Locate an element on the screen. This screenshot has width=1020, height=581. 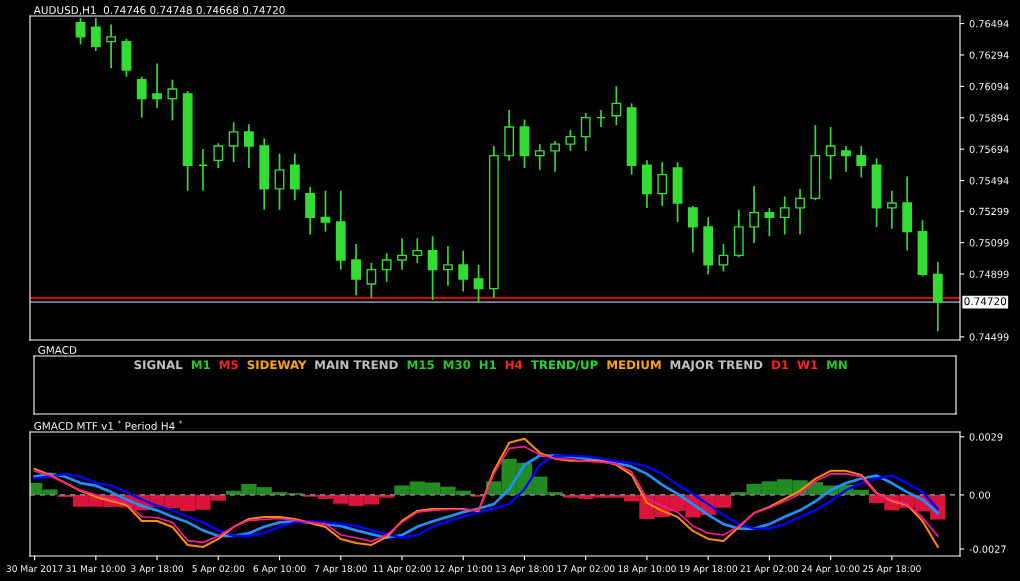
text: MEDIUM is located at coordinates (634, 365).